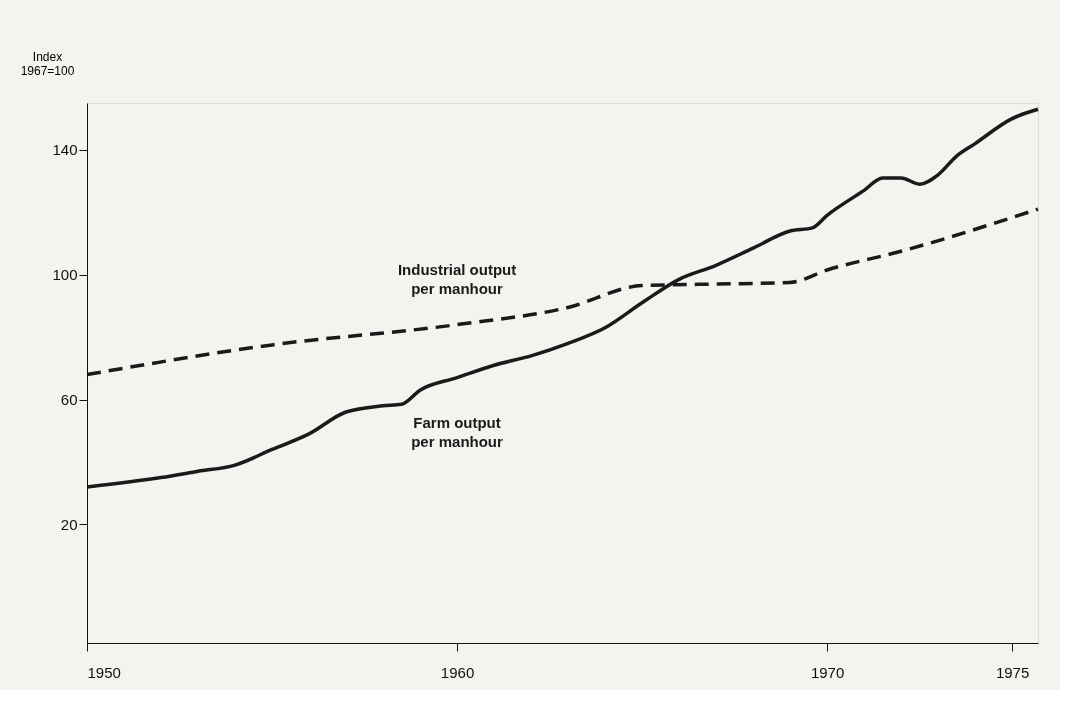 The height and width of the screenshot is (707, 1092). What do you see at coordinates (1012, 672) in the screenshot?
I see `x-tick-label: 1975` at bounding box center [1012, 672].